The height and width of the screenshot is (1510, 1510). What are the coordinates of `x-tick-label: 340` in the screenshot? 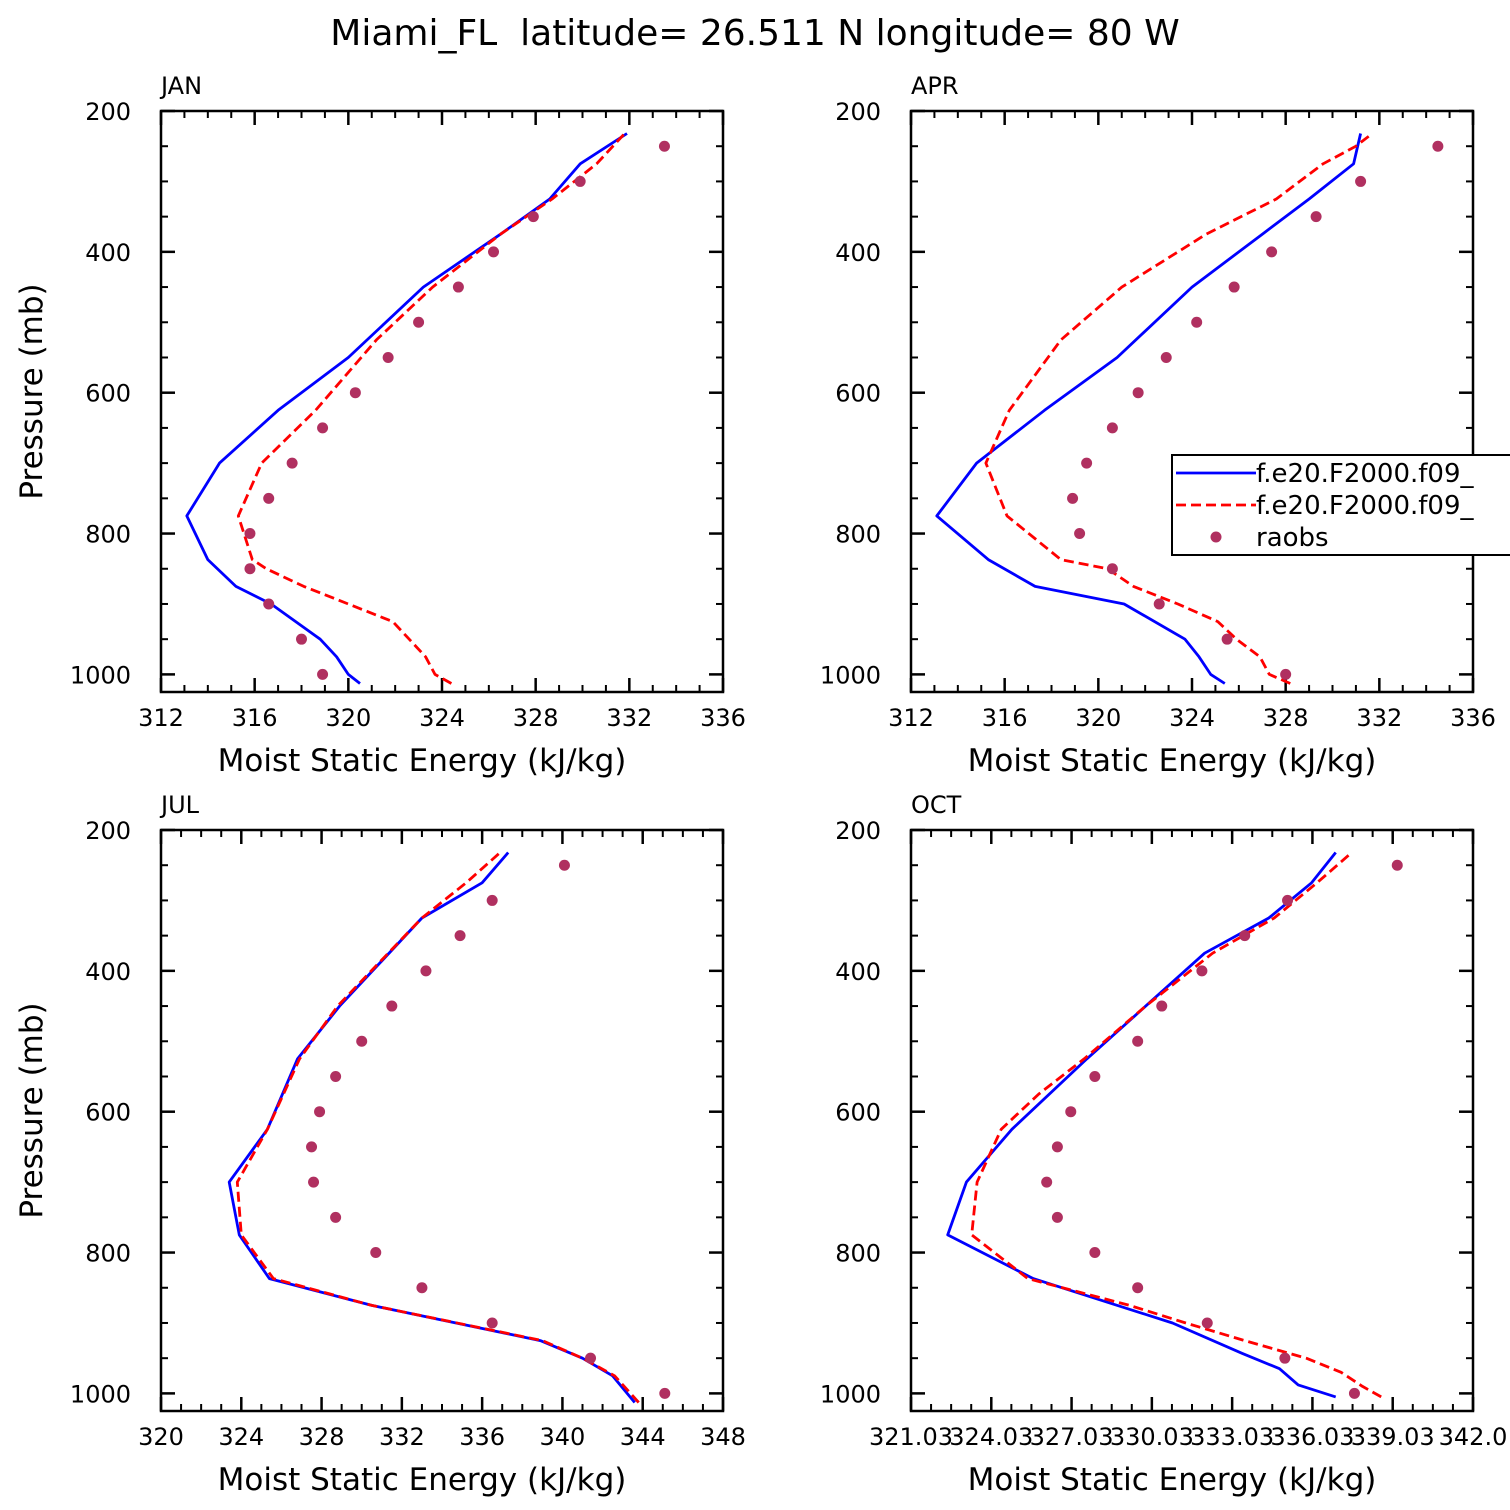 It's located at (563, 1437).